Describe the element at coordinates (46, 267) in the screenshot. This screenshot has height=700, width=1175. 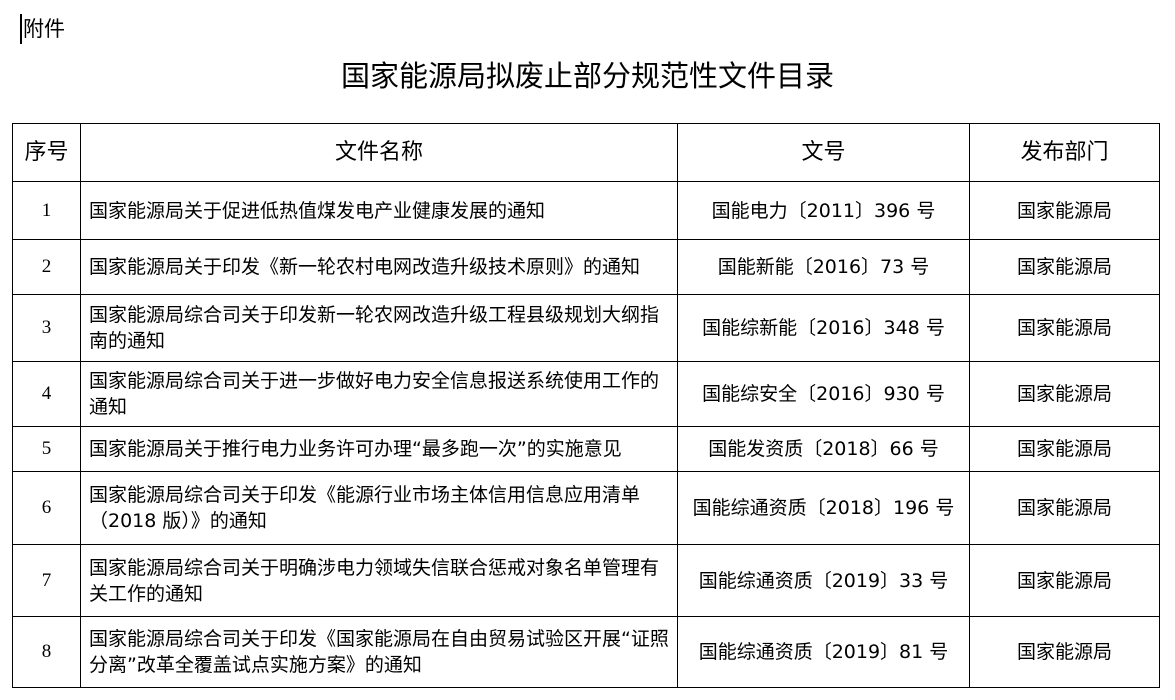
I see `row-number: 2` at that location.